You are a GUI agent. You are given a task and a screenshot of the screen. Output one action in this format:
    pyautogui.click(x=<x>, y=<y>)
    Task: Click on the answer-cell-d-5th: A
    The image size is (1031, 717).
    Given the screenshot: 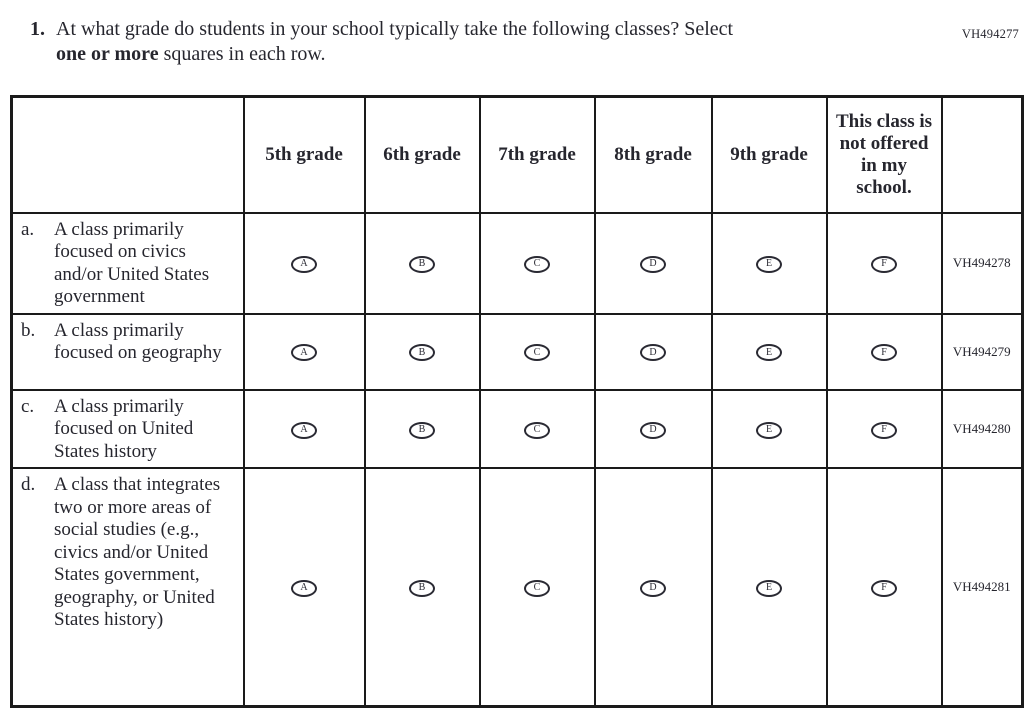 What is the action you would take?
    pyautogui.click(x=304, y=587)
    